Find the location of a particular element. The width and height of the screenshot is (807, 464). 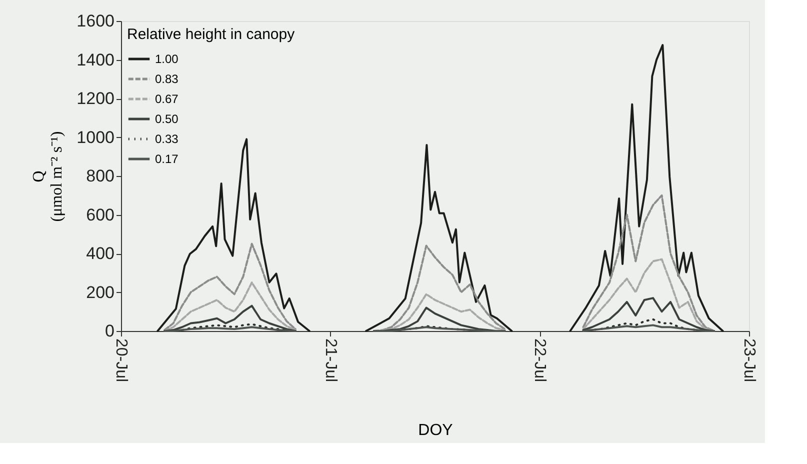

legend-label: 0.17 is located at coordinates (167, 159).